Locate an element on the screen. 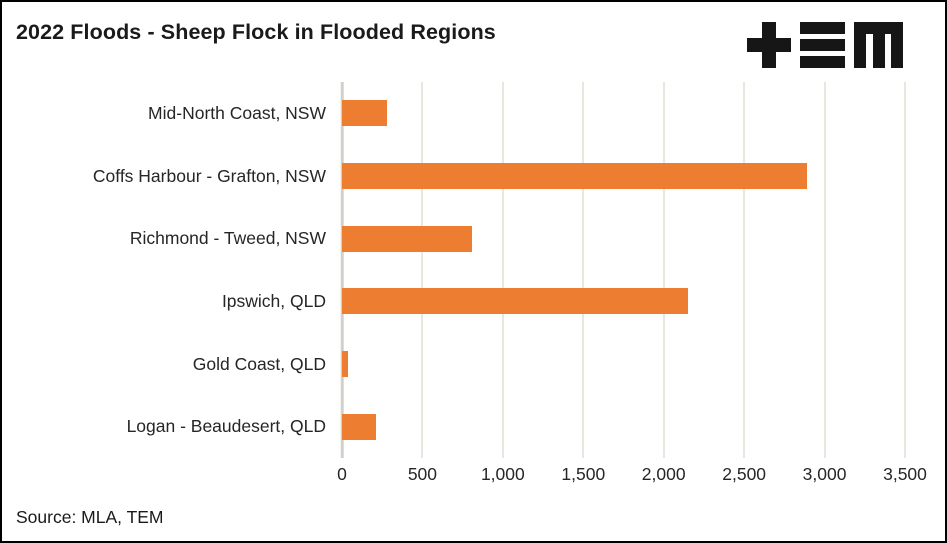 This screenshot has height=543, width=947. x-tick-label: 1,000 is located at coordinates (502, 474).